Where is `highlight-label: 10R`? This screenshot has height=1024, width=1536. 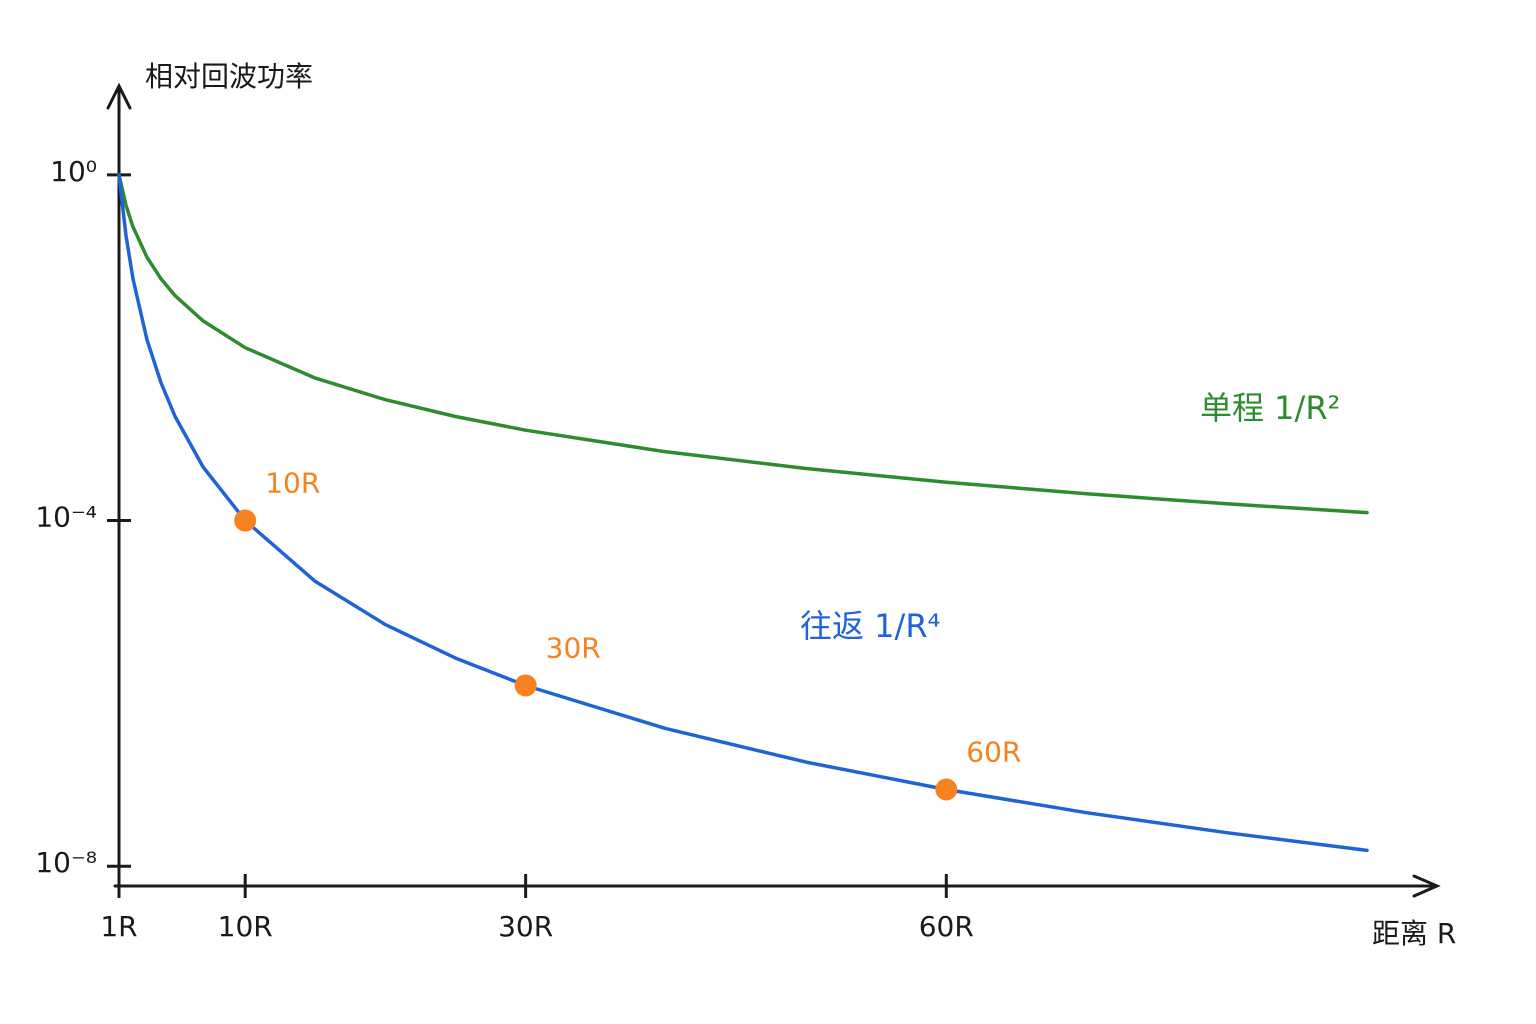 highlight-label: 10R is located at coordinates (292, 483).